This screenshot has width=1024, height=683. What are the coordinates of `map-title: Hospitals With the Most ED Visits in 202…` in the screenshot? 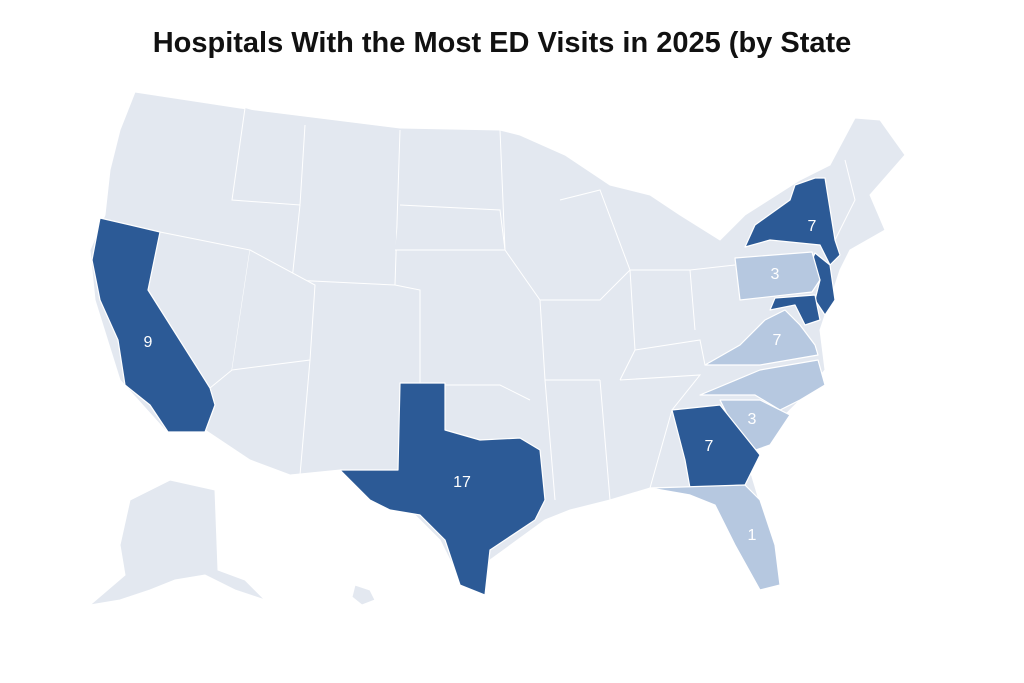 It's located at (502, 43).